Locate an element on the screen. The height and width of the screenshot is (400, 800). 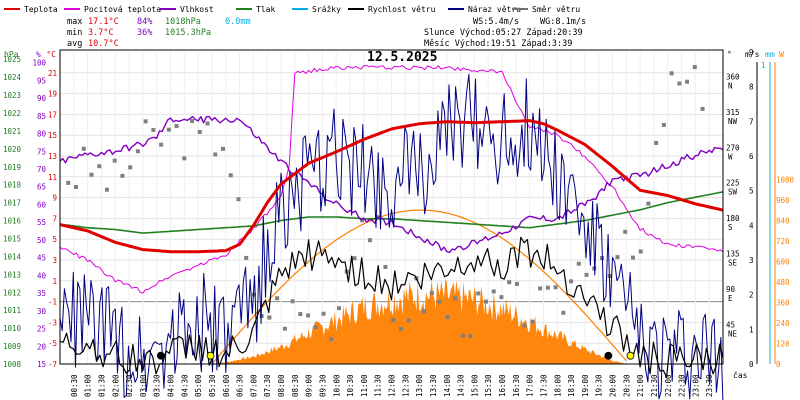
tick-pct: 90 is located at coordinates (42, 98).